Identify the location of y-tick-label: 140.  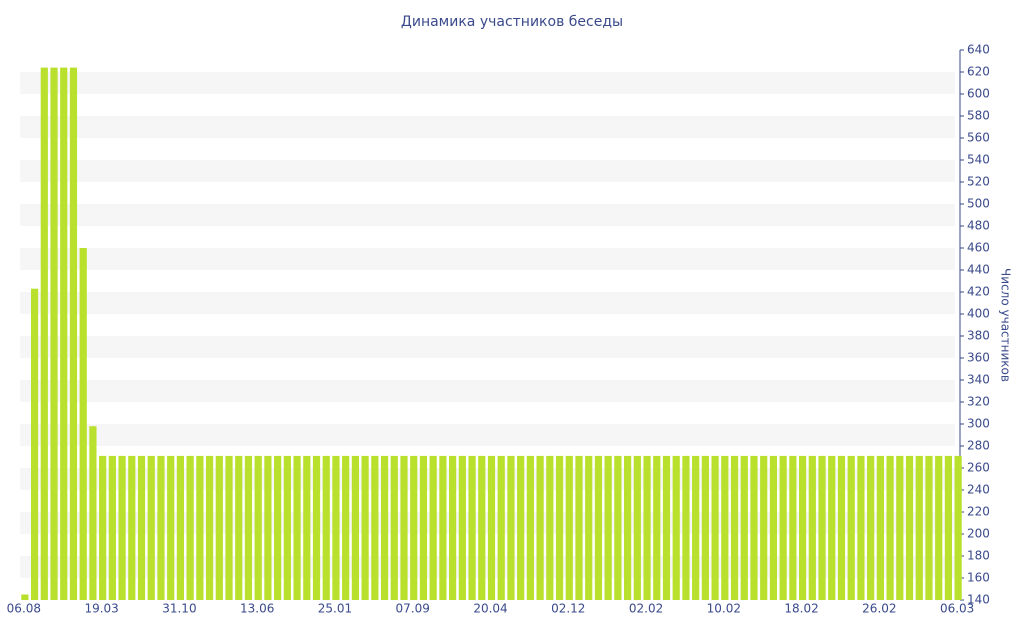
(978, 600).